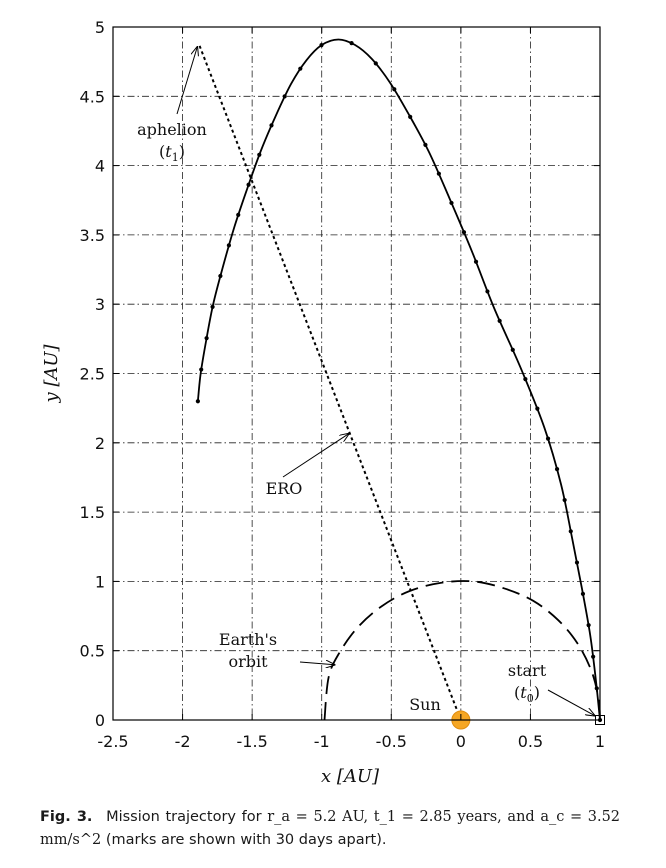  What do you see at coordinates (100, 27) in the screenshot?
I see `y-tick-label: 5` at bounding box center [100, 27].